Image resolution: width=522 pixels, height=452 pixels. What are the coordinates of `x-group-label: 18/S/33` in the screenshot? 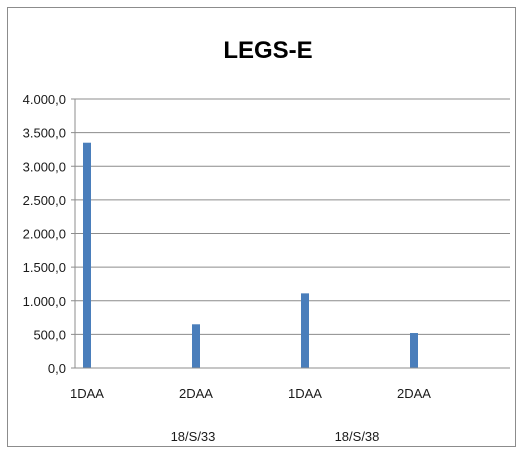 It's located at (193, 436).